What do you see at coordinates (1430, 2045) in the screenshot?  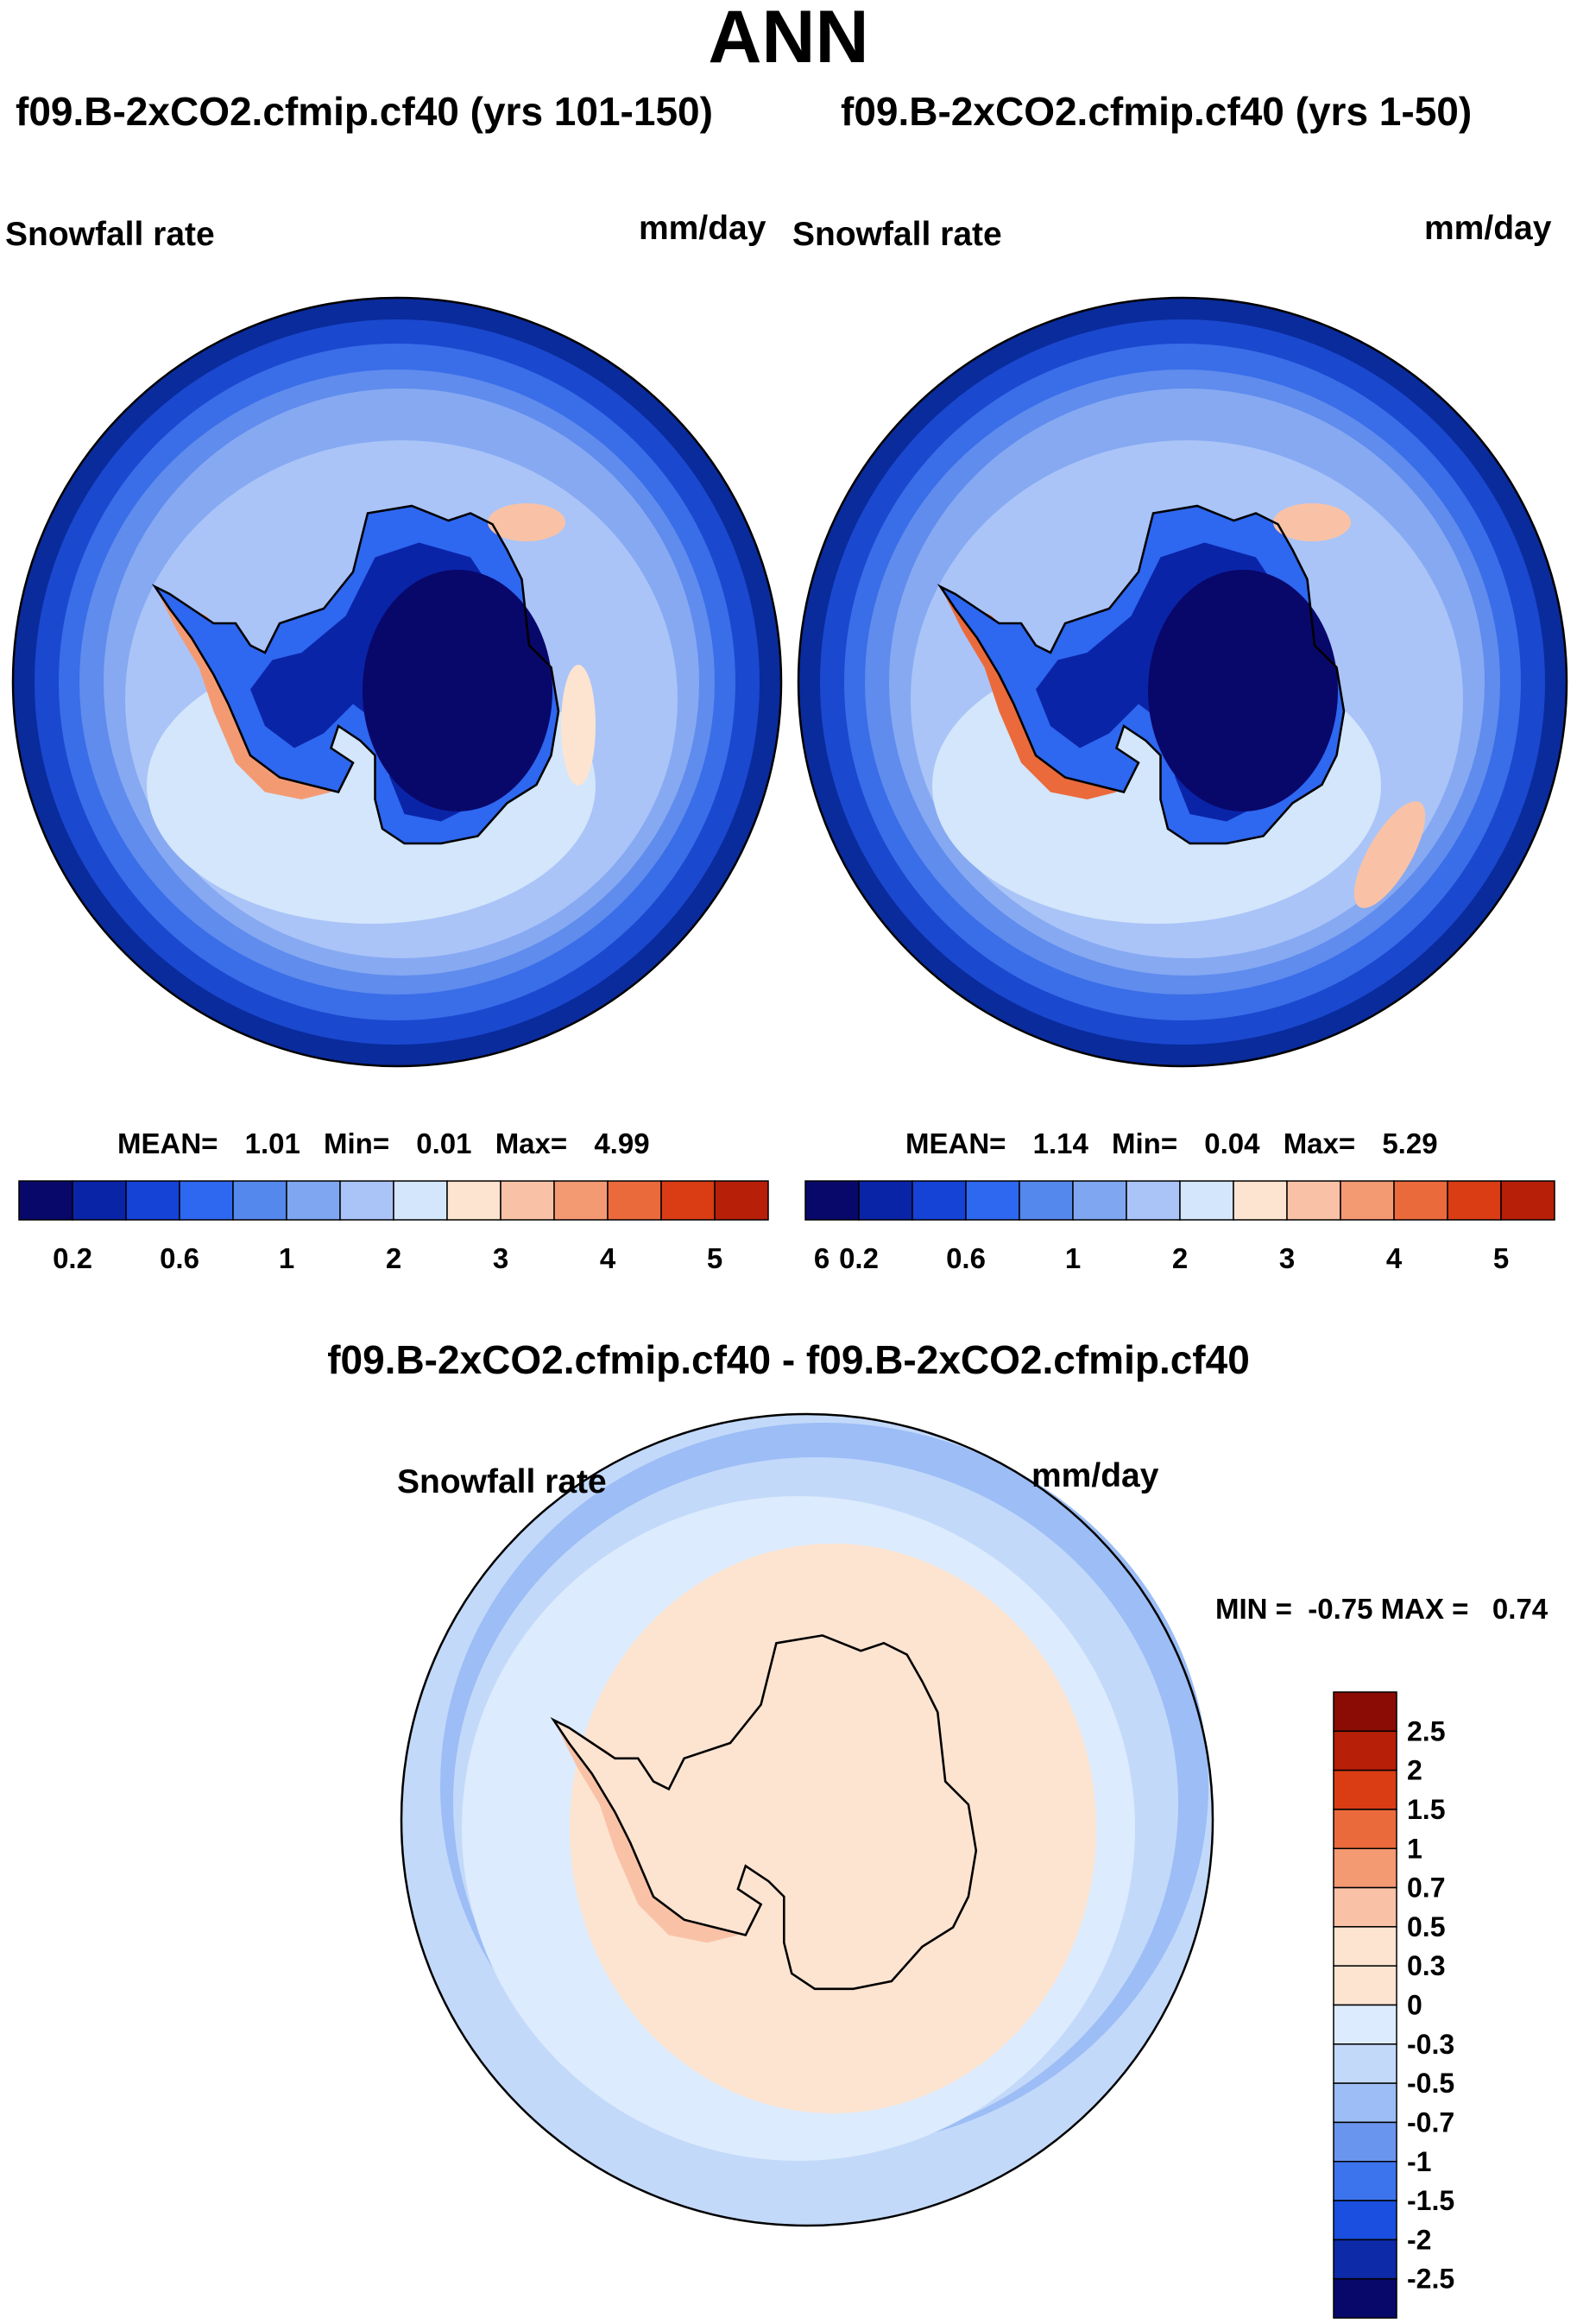 I see `diff-colorbar-tick-label: -0.3` at bounding box center [1430, 2045].